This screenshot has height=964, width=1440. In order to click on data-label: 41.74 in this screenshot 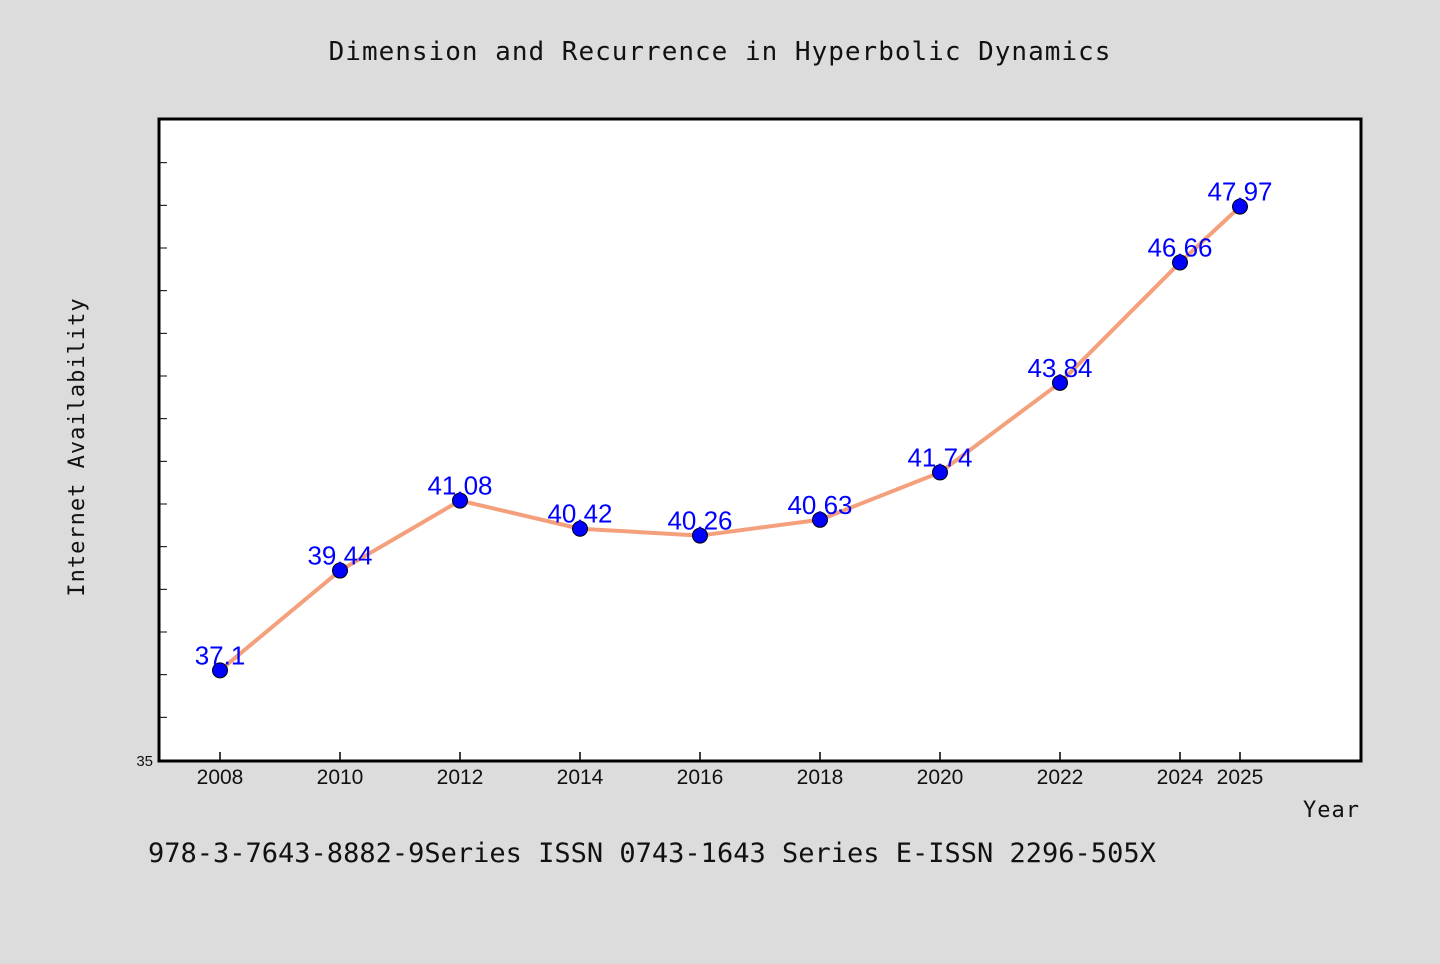, I will do `click(939, 457)`.